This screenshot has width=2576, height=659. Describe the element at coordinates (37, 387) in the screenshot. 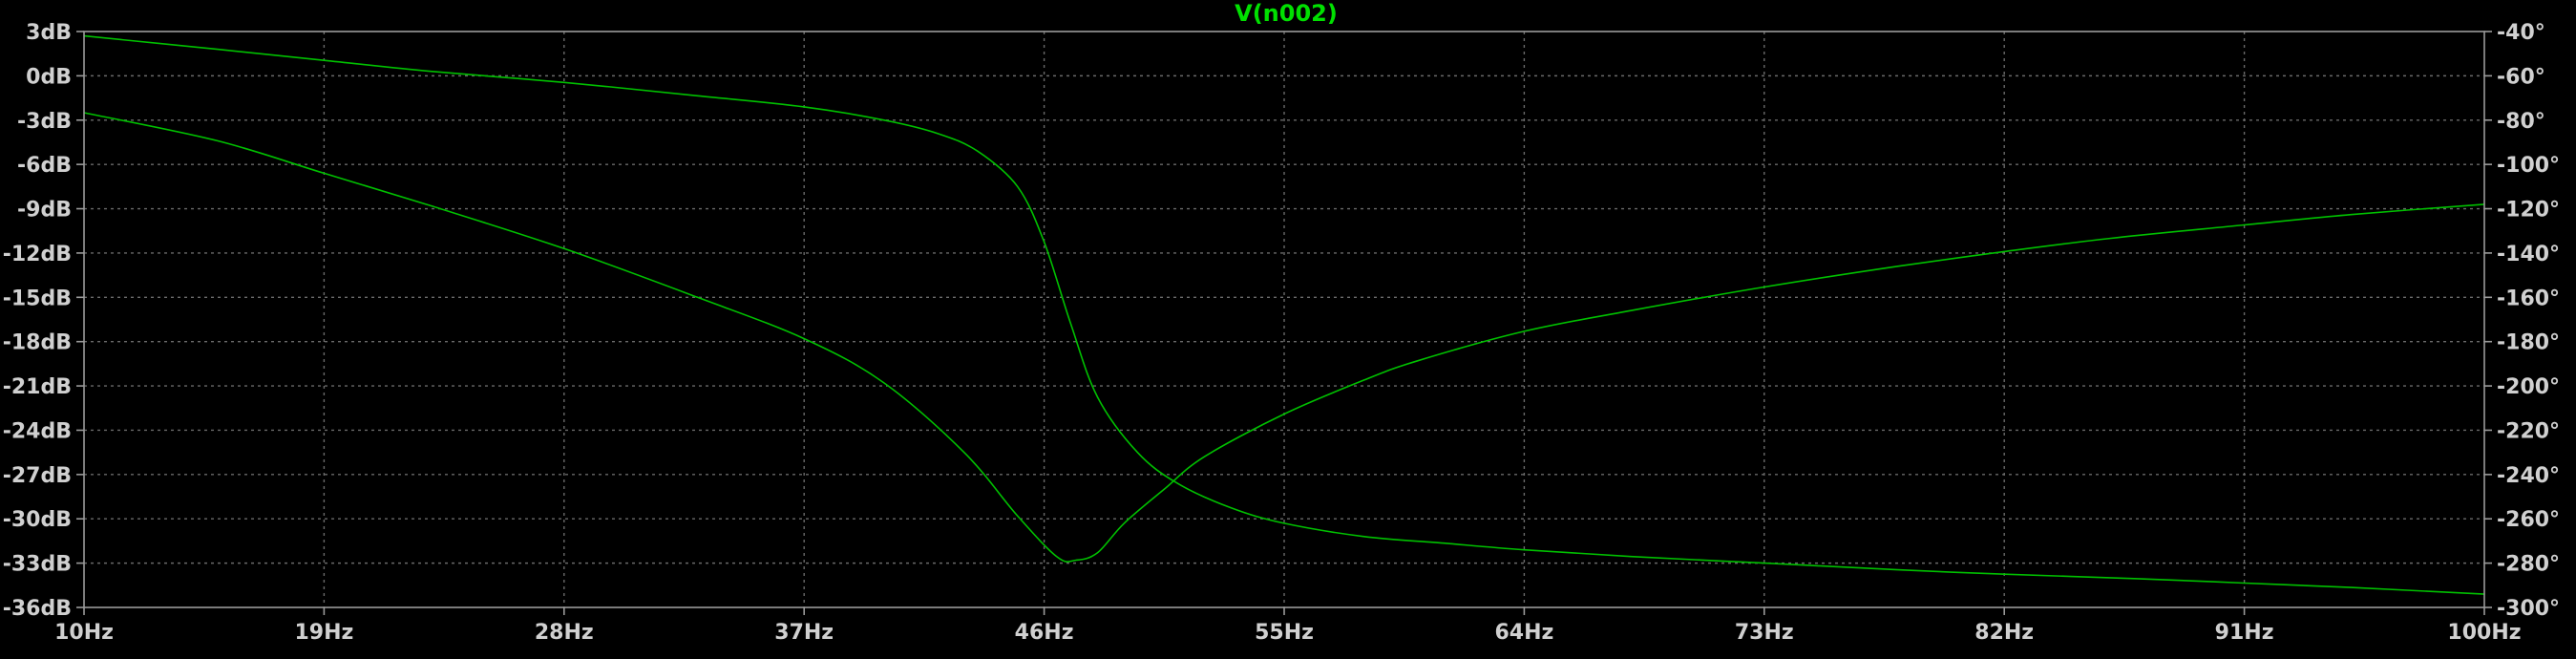

I see `y-left-tick-label: -21dB` at that location.